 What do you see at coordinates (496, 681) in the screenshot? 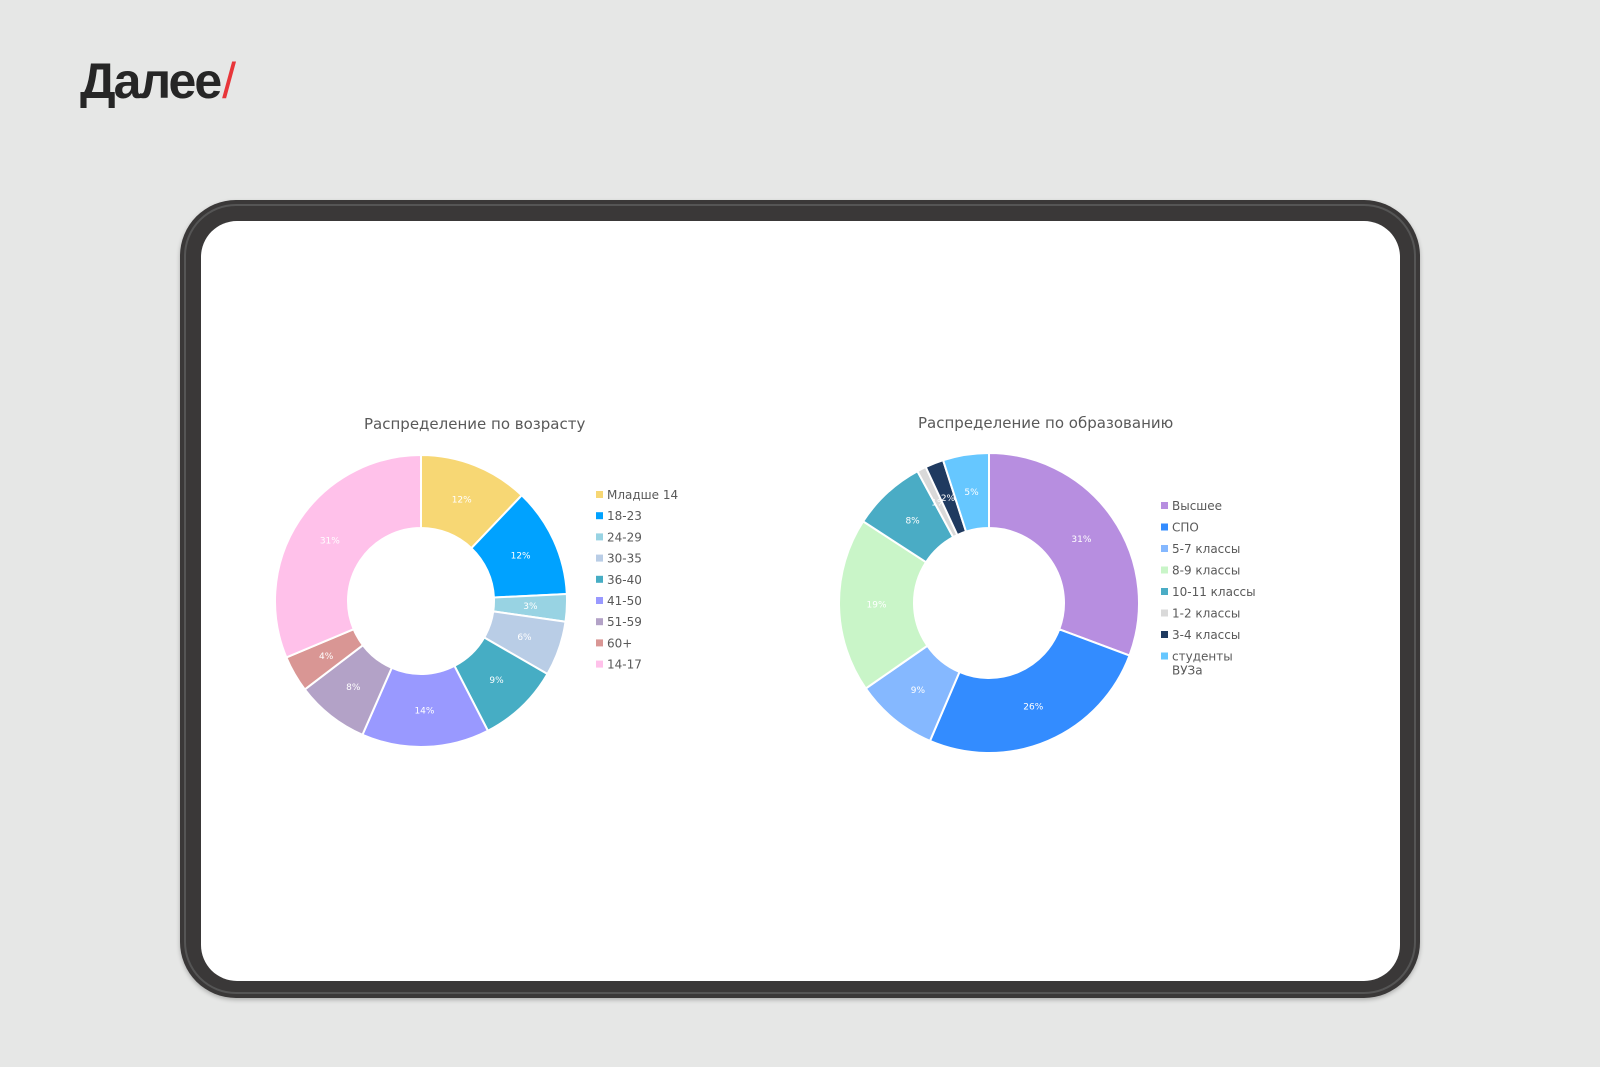
I see `age-data-label-4: 9%` at bounding box center [496, 681].